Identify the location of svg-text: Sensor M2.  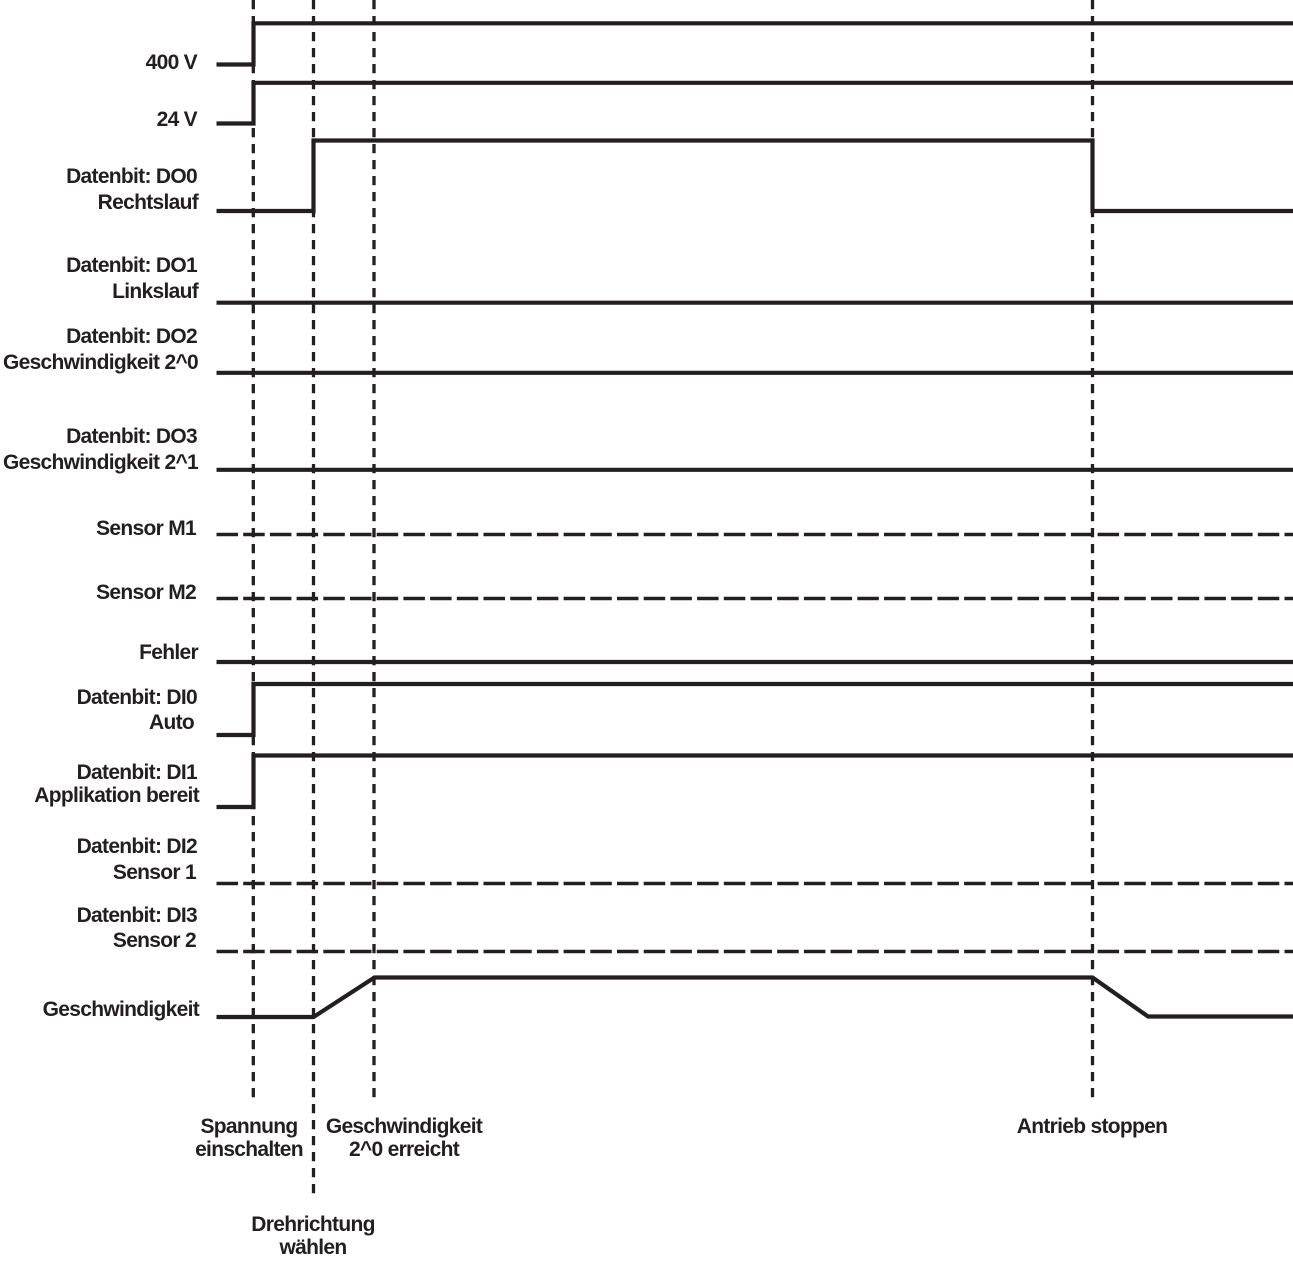
(146, 592).